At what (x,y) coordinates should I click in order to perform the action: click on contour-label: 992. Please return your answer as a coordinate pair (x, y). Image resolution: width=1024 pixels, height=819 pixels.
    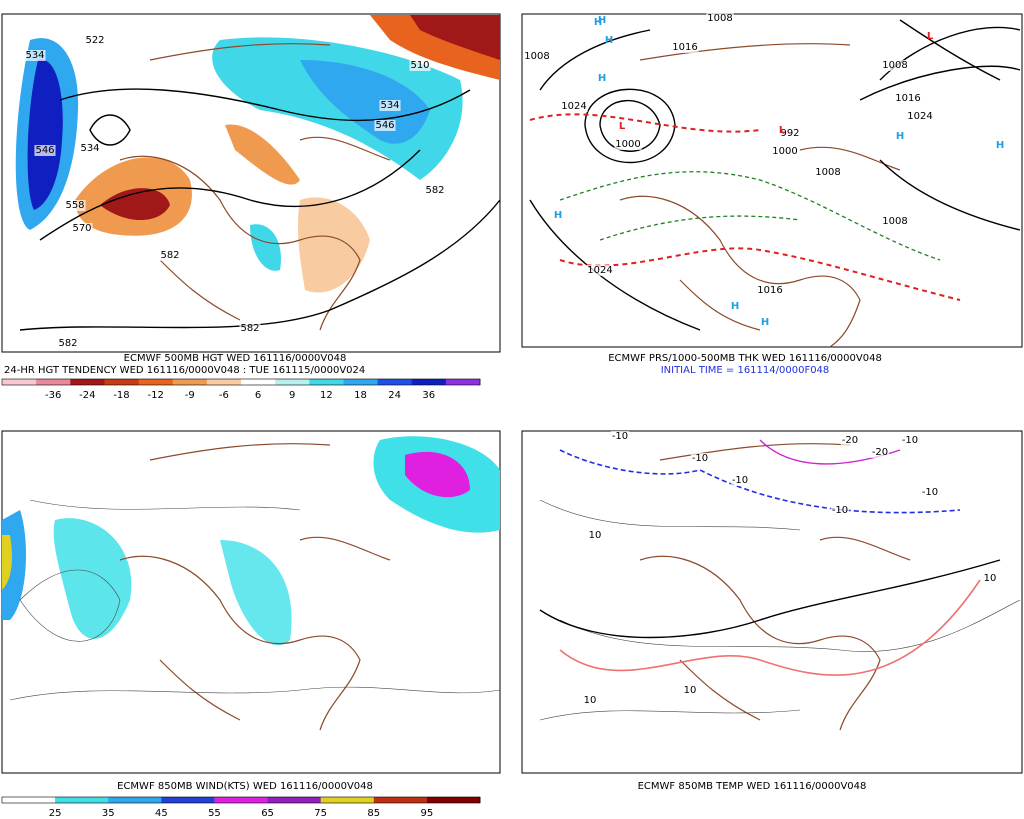
    Looking at the image, I should click on (789, 133).